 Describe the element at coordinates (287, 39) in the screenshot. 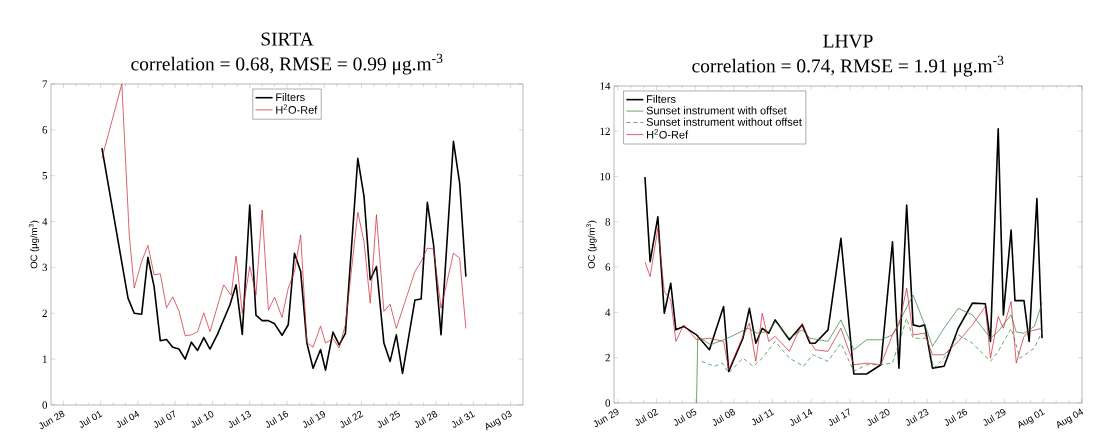

I see `chart-title: SIRTA` at that location.